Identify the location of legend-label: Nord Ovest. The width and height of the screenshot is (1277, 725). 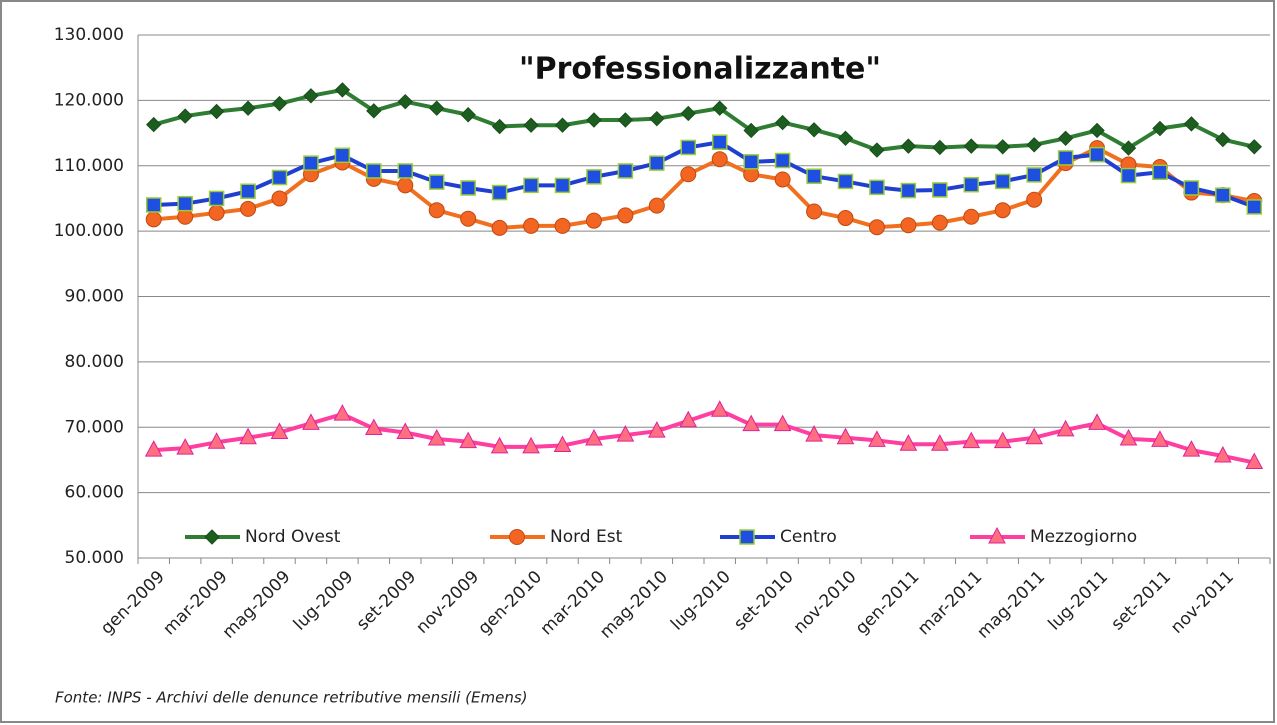
(293, 537).